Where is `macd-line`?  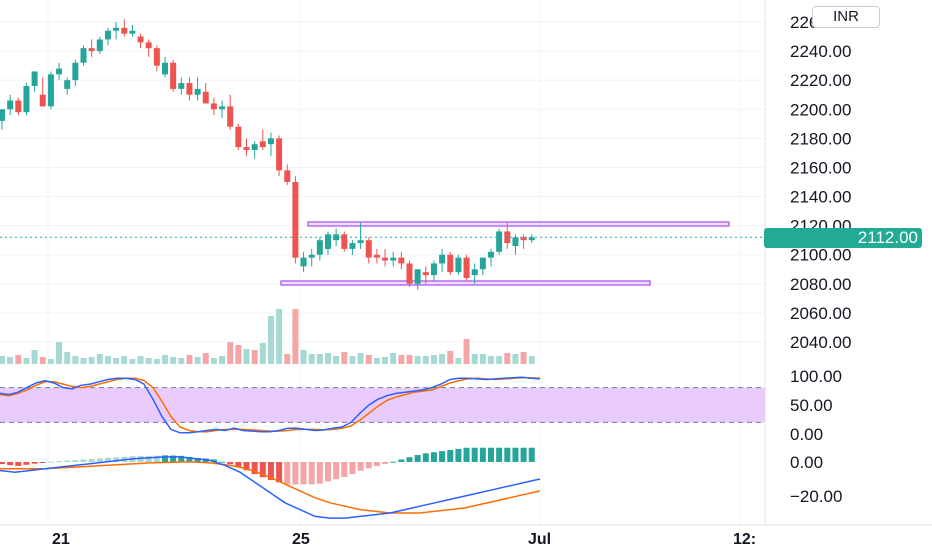
macd-line is located at coordinates (270, 487).